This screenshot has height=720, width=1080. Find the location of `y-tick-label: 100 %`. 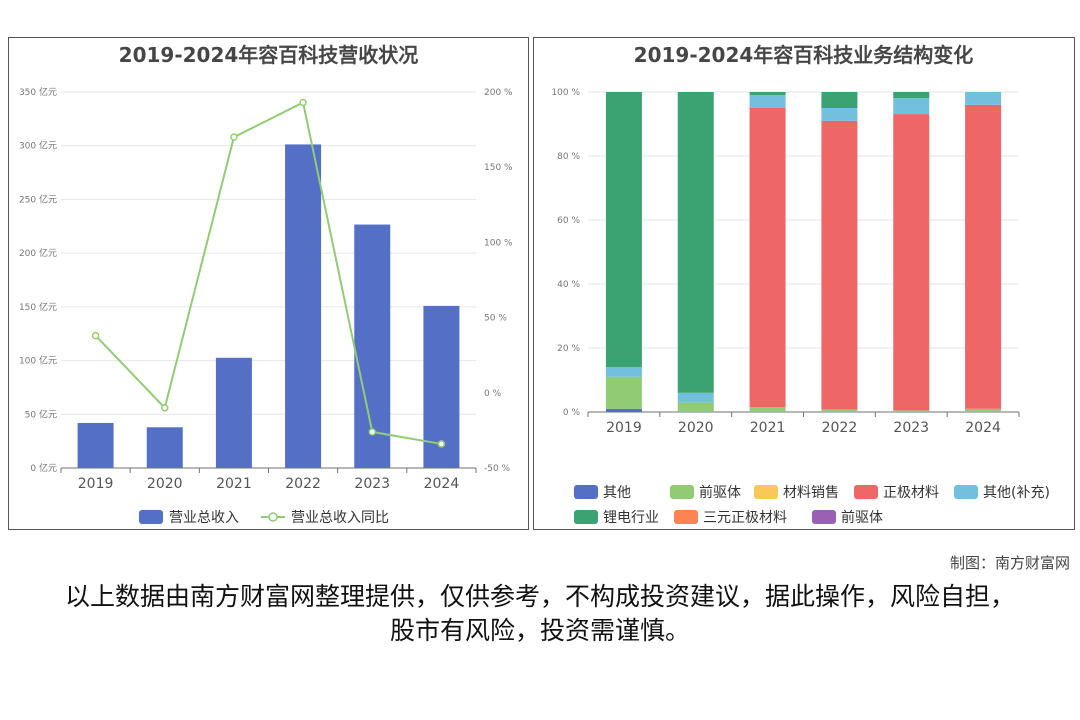

y-tick-label: 100 % is located at coordinates (565, 93).